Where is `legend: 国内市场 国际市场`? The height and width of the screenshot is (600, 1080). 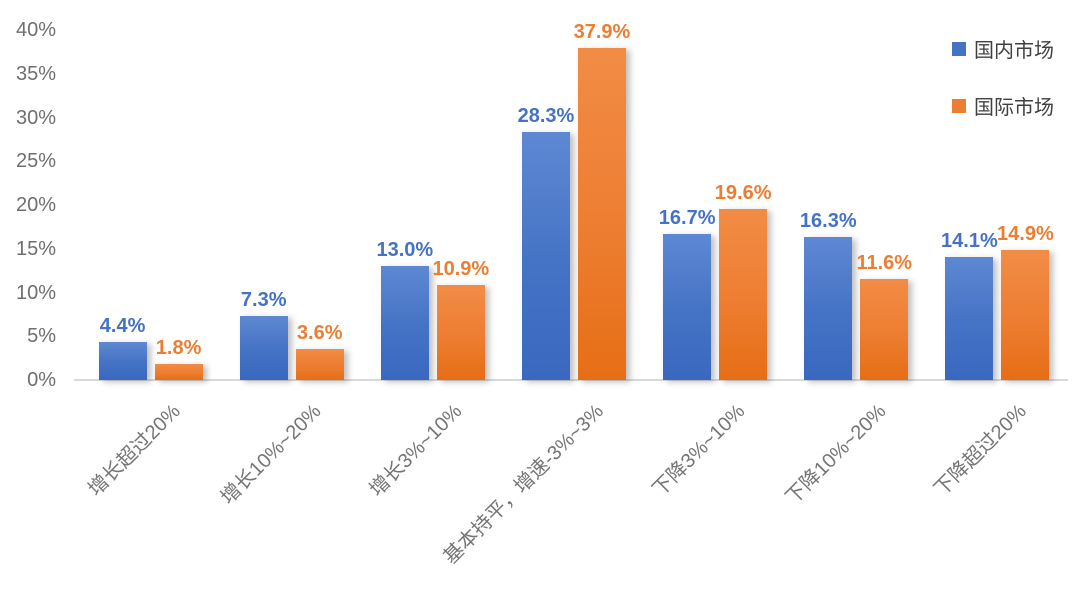
legend: 国内市场 国际市场 is located at coordinates (1003, 91).